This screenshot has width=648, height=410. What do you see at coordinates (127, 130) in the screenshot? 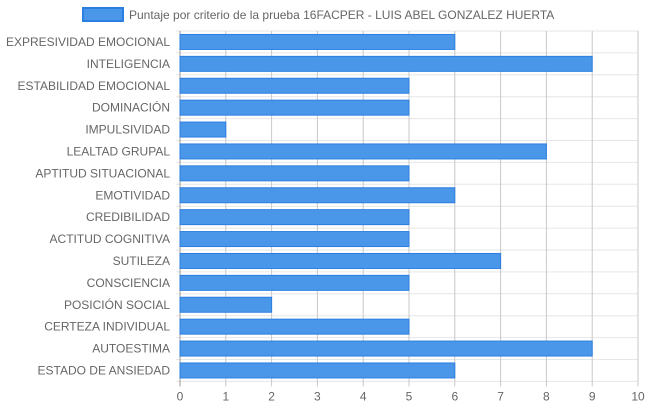
I see `category-label: IMPULSIVIDAD` at bounding box center [127, 130].